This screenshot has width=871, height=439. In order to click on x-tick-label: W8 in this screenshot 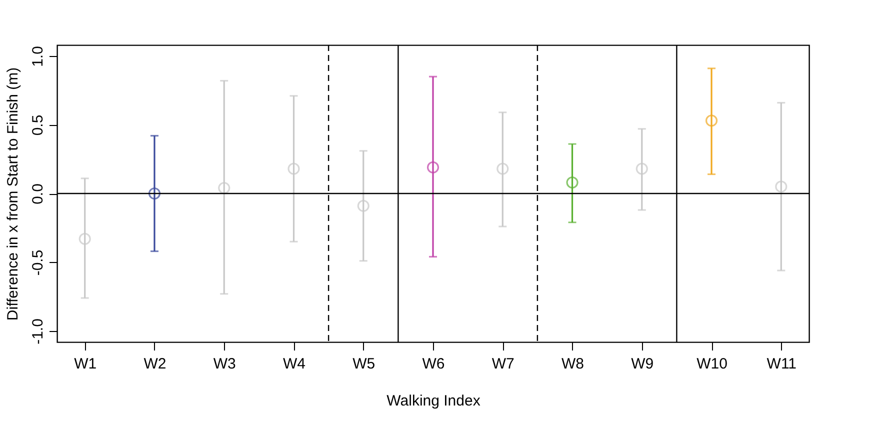, I will do `click(573, 364)`.